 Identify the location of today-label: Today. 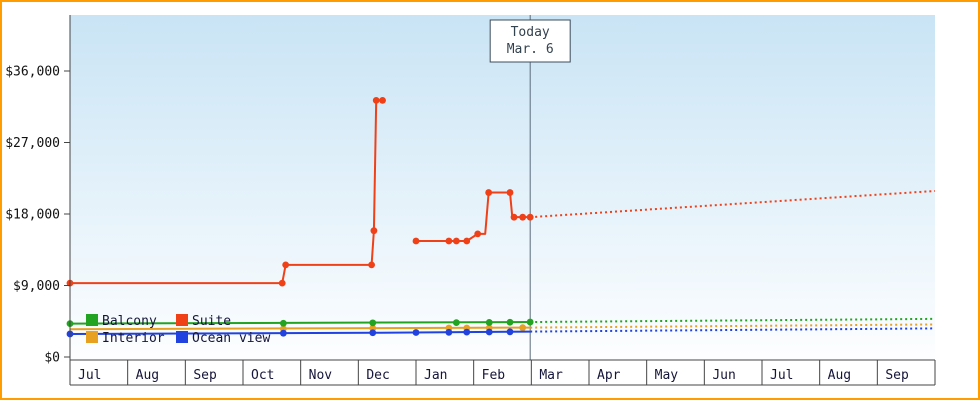
(530, 32).